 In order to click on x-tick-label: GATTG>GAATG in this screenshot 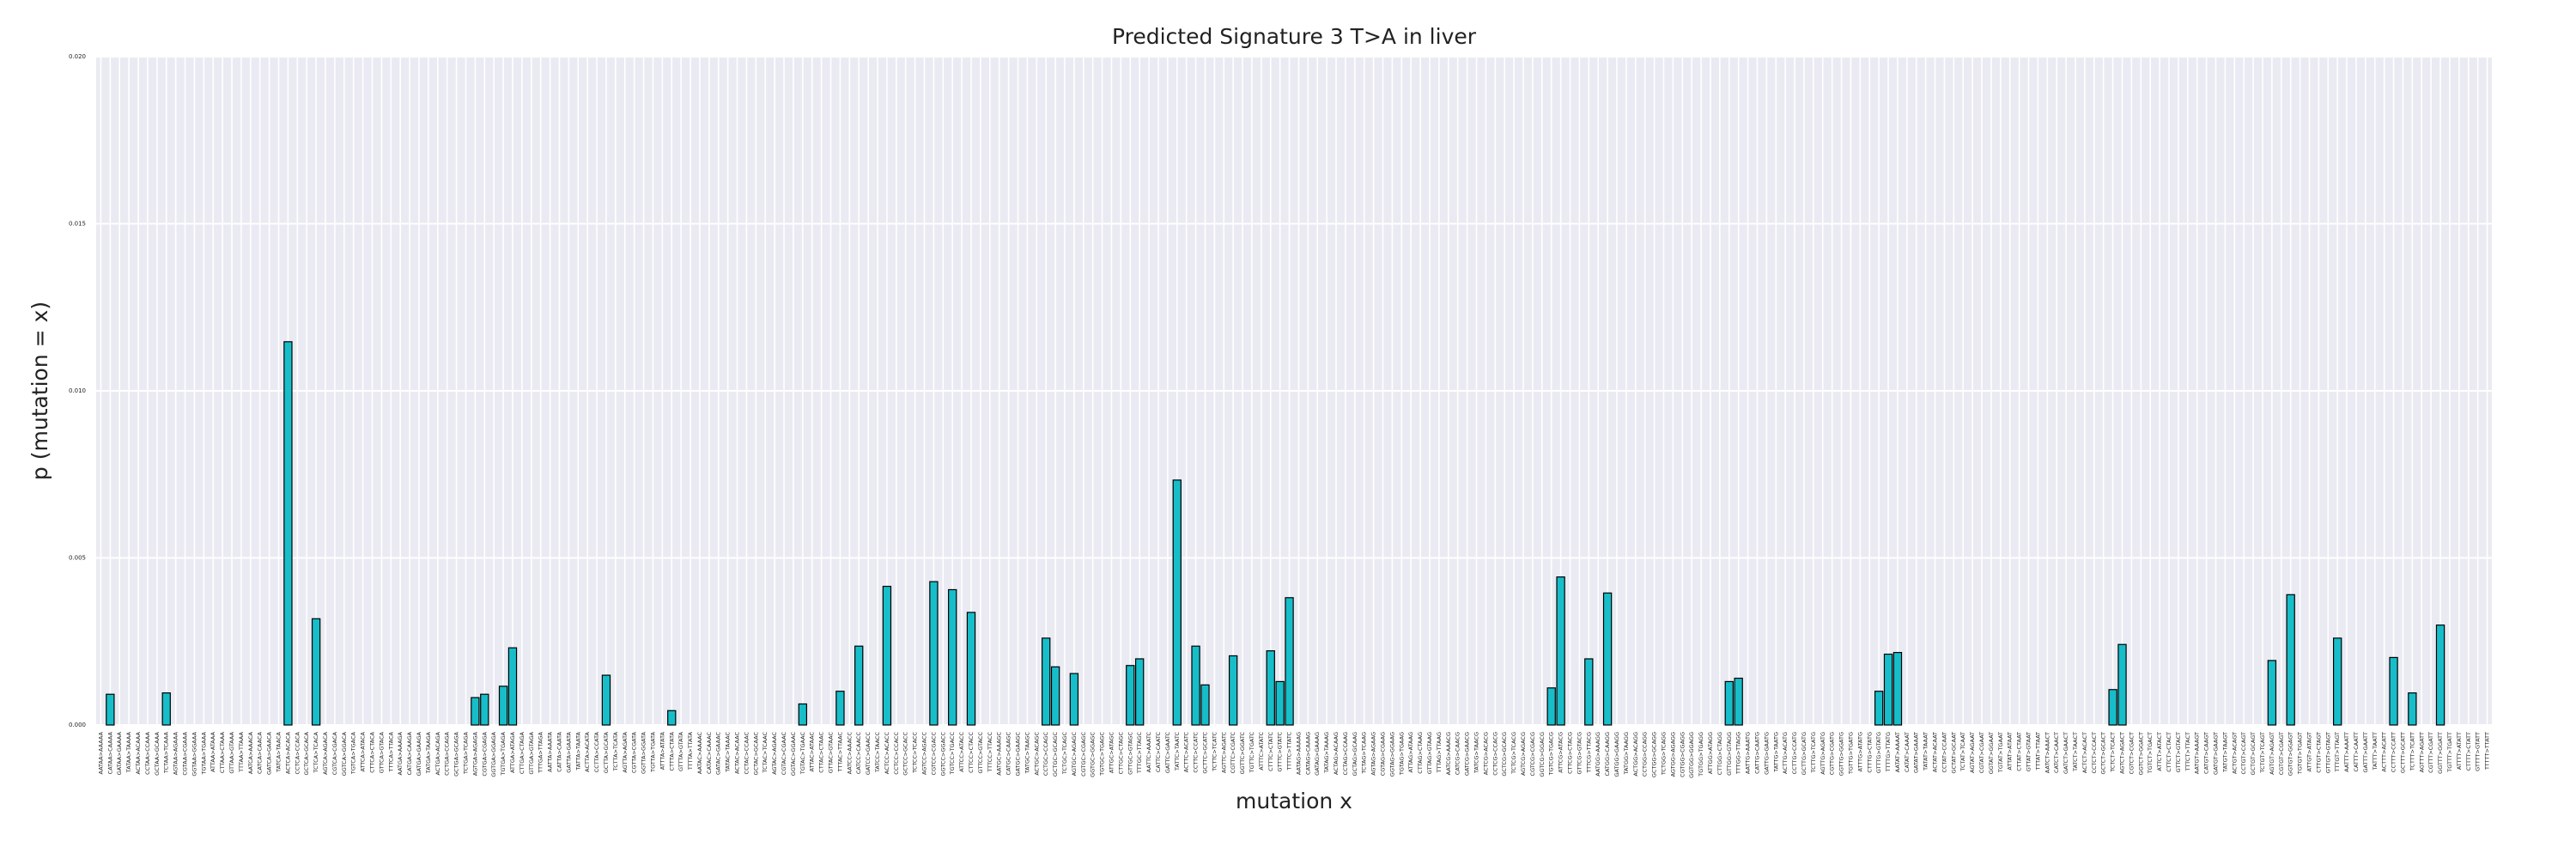, I will do `click(1767, 753)`.